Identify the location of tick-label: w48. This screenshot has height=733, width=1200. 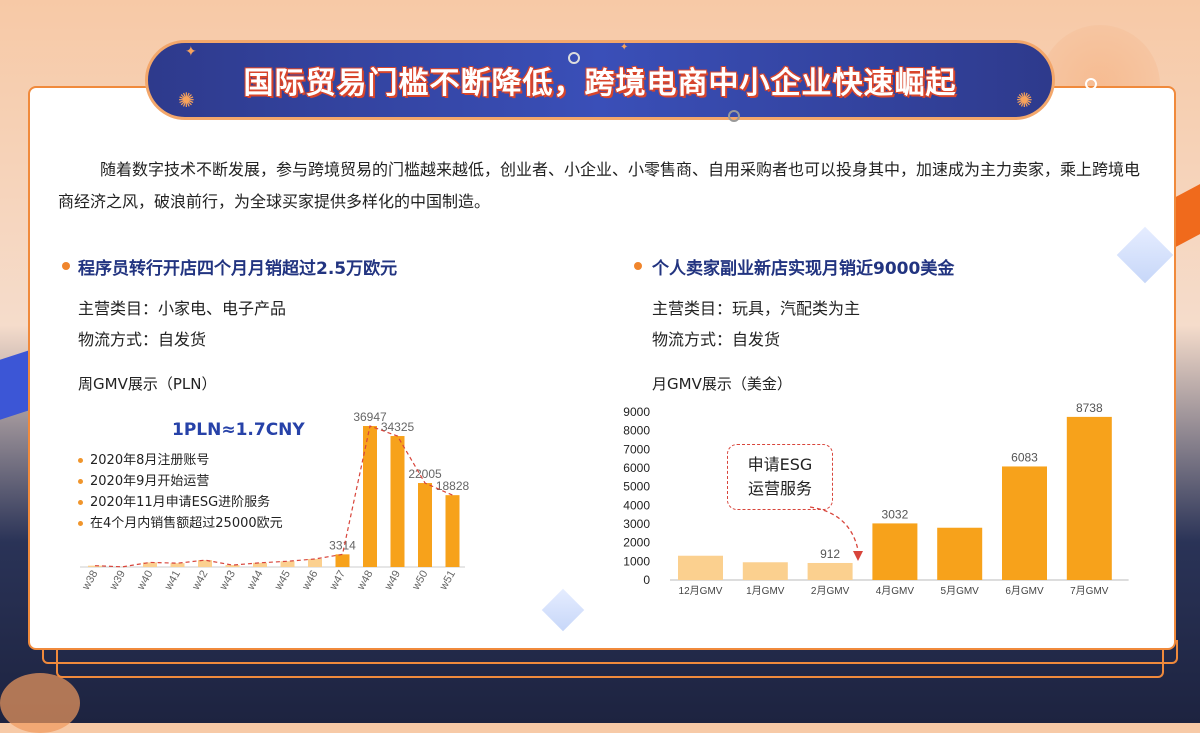
(365, 581).